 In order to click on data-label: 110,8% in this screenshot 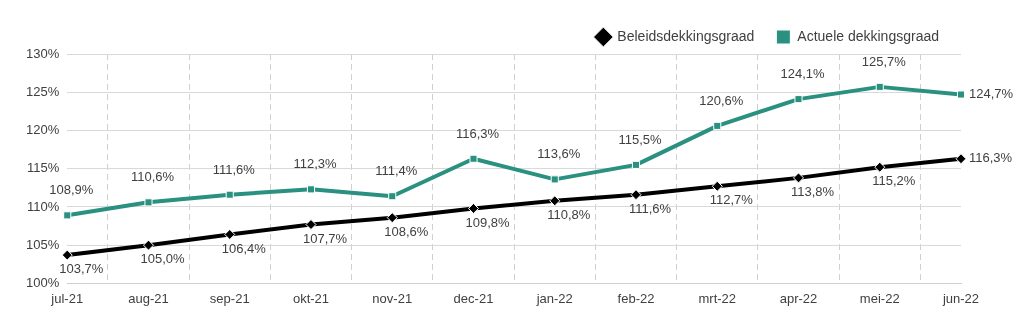, I will do `click(569, 214)`.